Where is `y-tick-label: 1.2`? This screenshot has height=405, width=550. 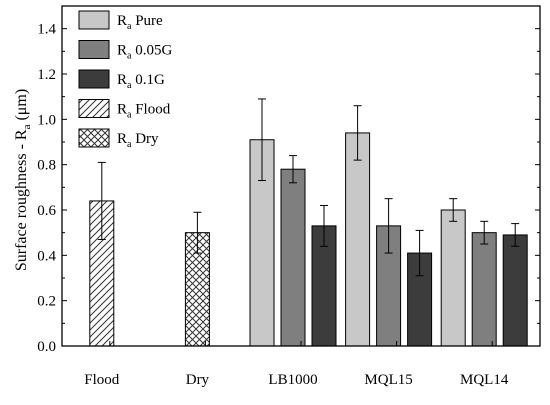 y-tick-label: 1.2 is located at coordinates (46, 75).